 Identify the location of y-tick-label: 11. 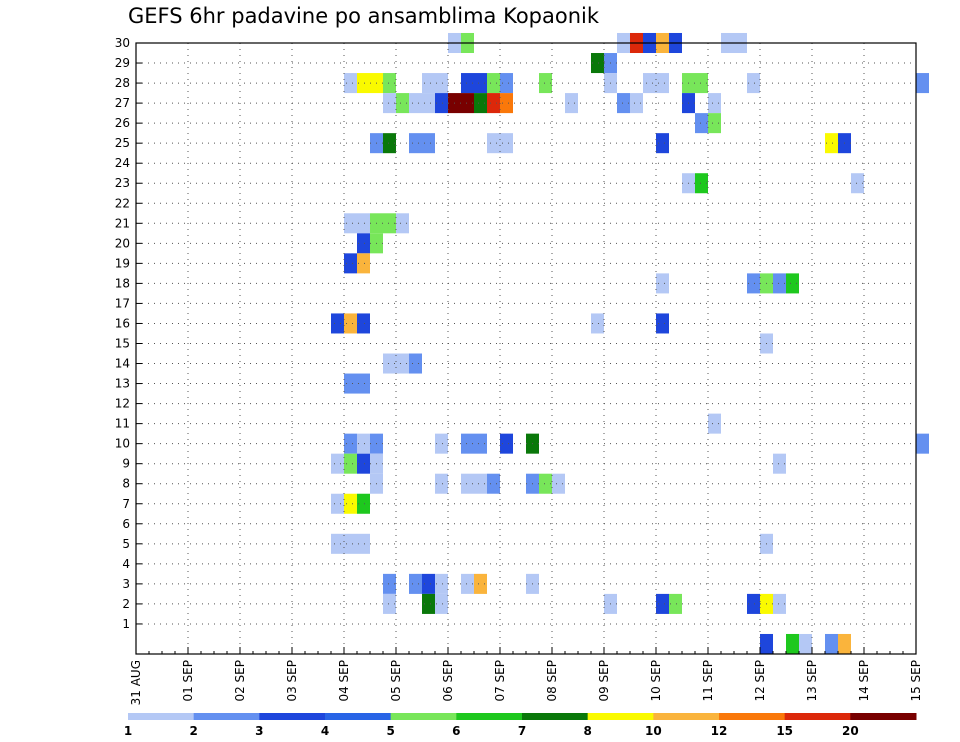
(122, 424).